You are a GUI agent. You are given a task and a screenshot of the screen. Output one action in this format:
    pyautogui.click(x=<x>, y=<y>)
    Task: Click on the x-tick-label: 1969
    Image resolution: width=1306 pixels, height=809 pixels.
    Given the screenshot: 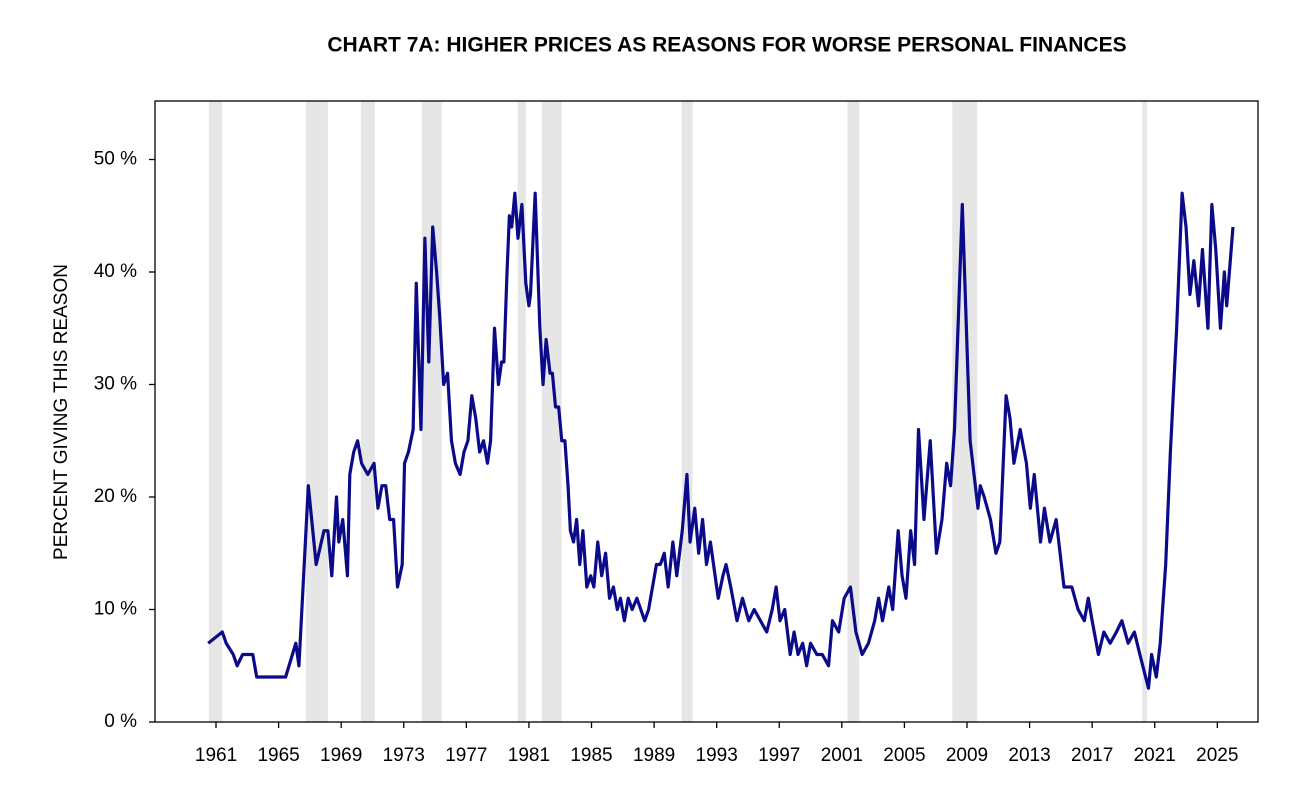 What is the action you would take?
    pyautogui.click(x=341, y=755)
    